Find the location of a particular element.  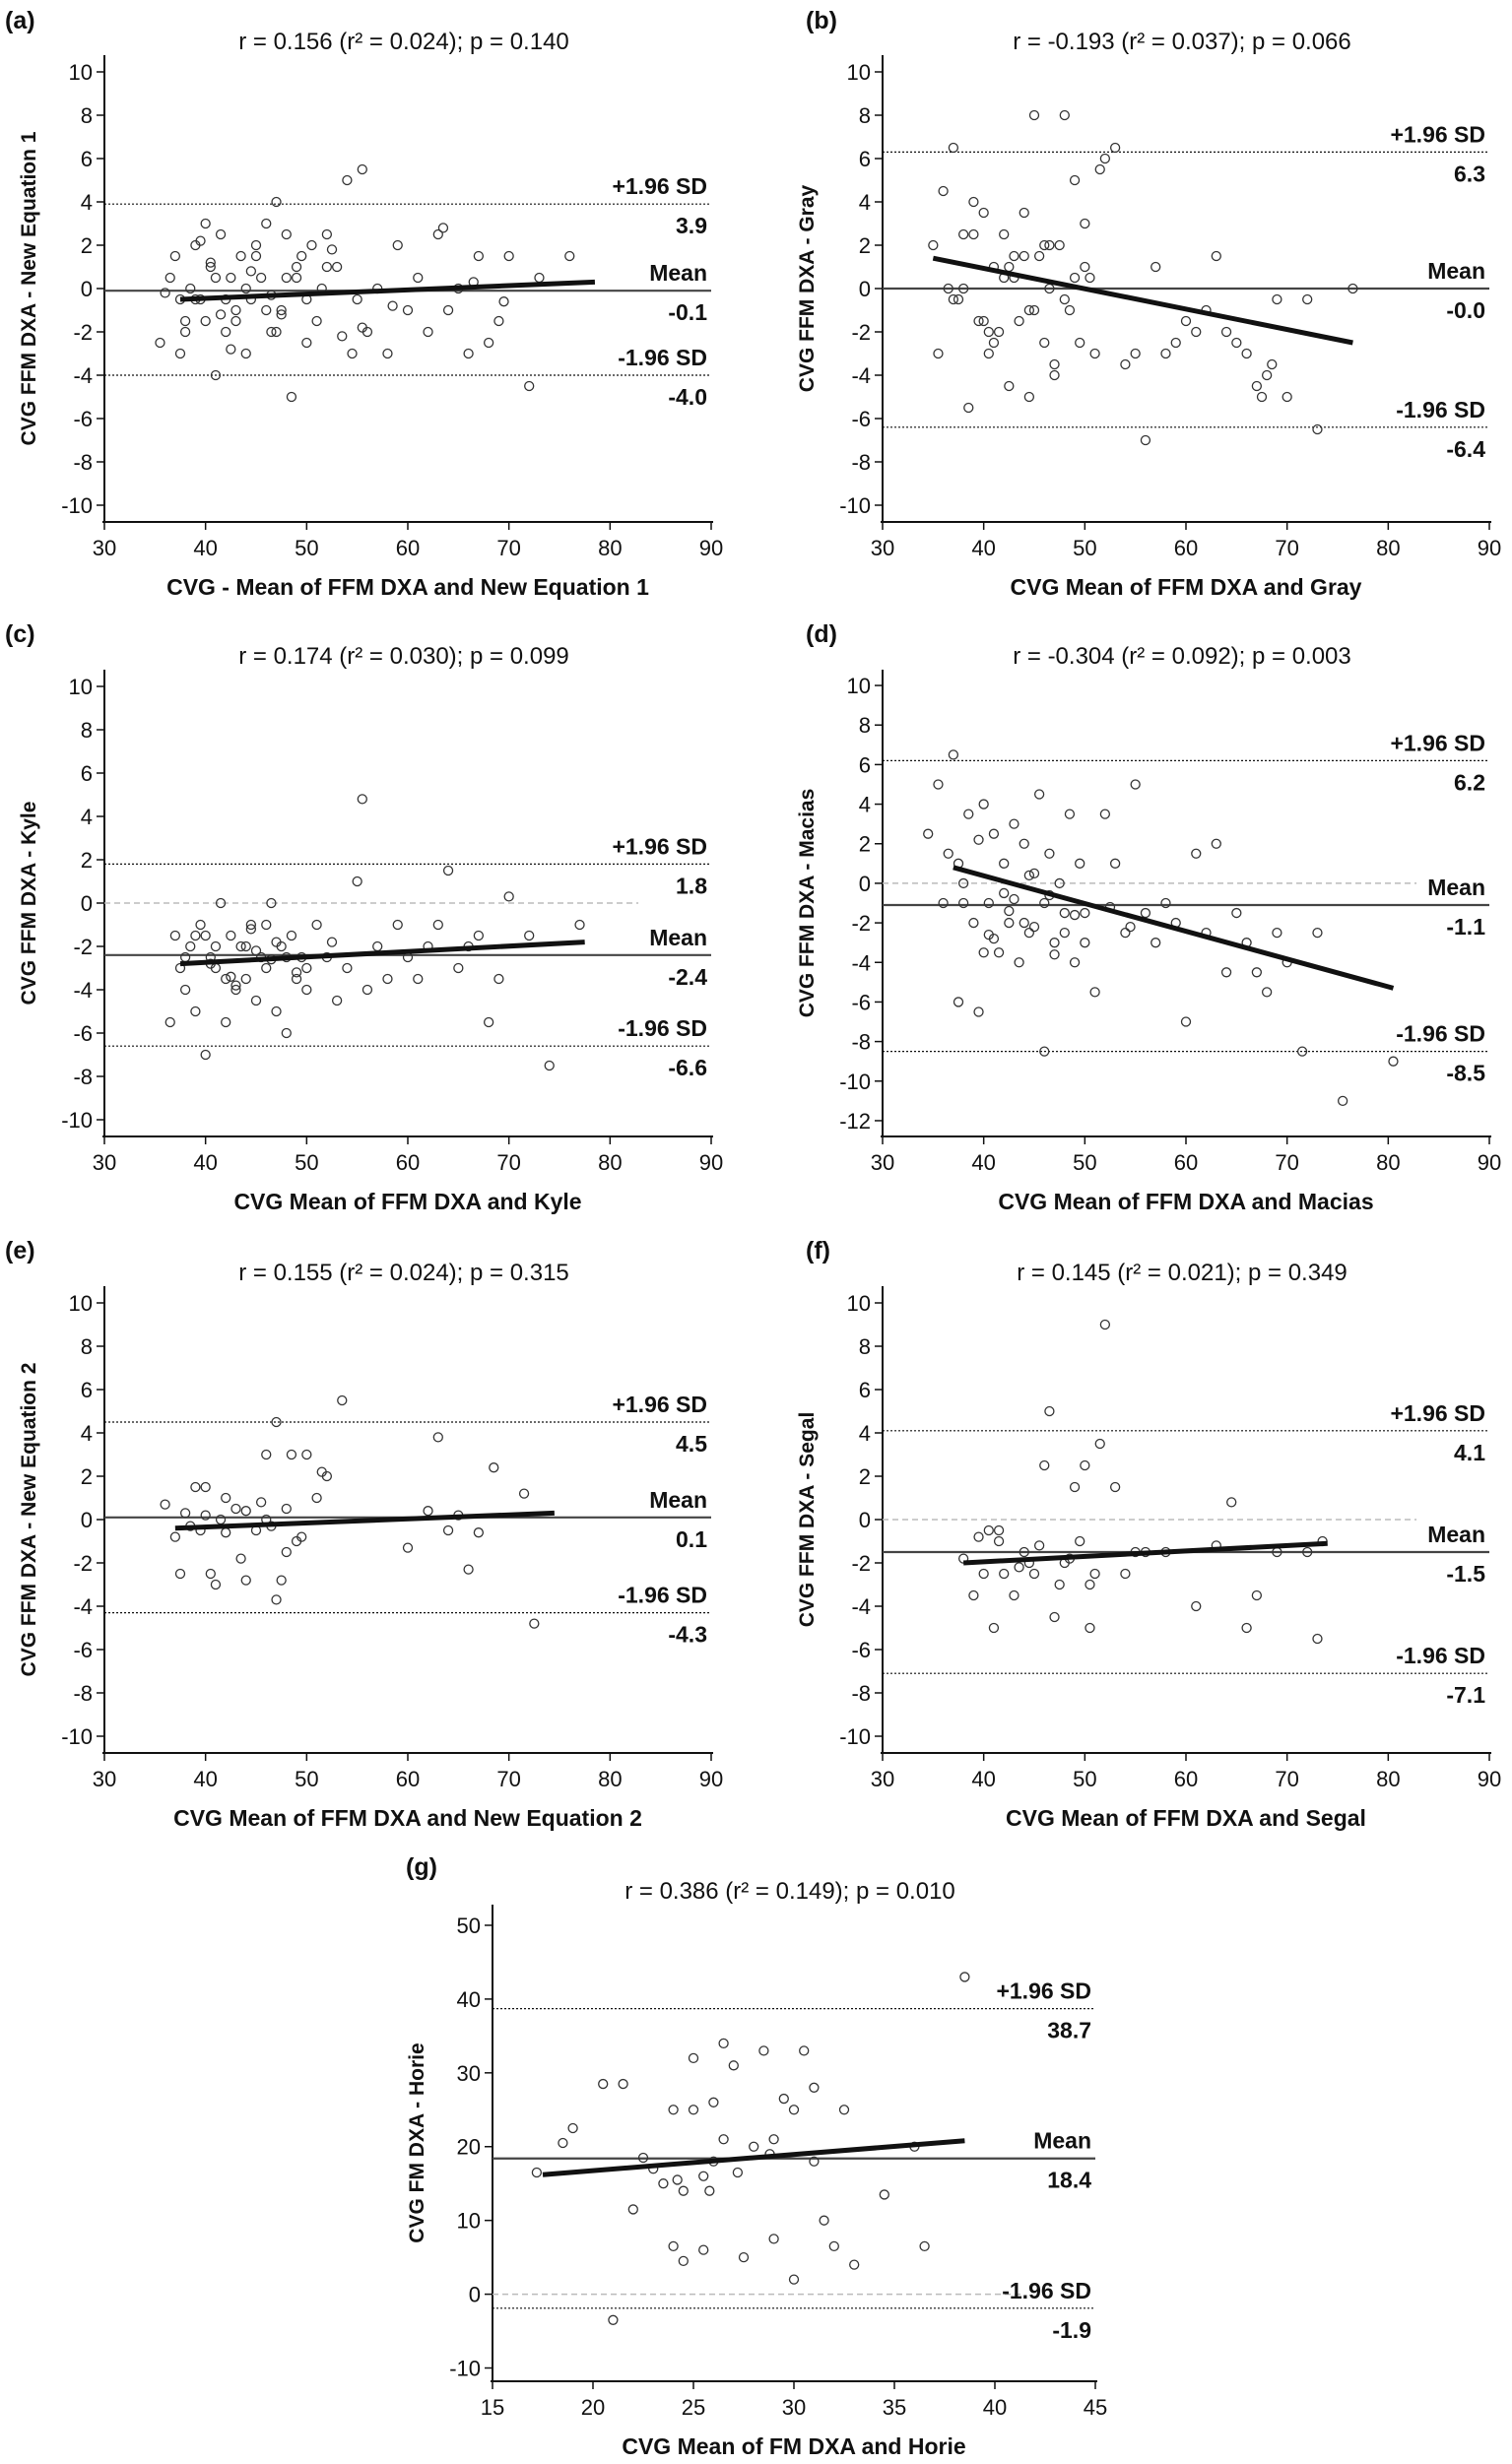

x-tick-label: 15 is located at coordinates (492, 2408).